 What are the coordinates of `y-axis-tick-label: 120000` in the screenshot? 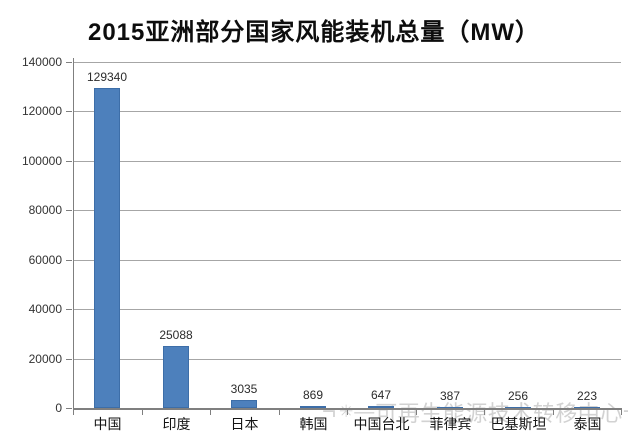 It's located at (41, 111).